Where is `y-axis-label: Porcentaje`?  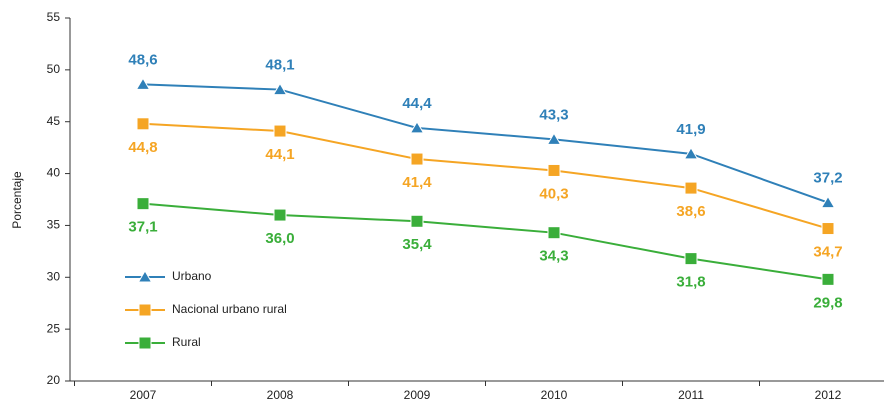
y-axis-label: Porcentaje is located at coordinates (17, 200).